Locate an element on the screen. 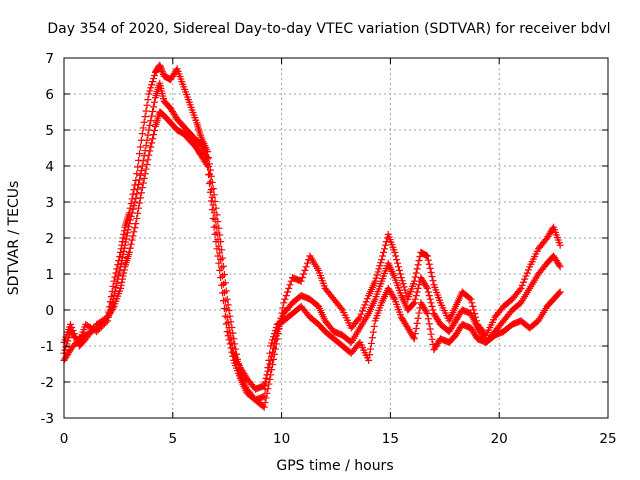 This screenshot has height=480, width=640. y-tick-label: -3 is located at coordinates (47, 419).